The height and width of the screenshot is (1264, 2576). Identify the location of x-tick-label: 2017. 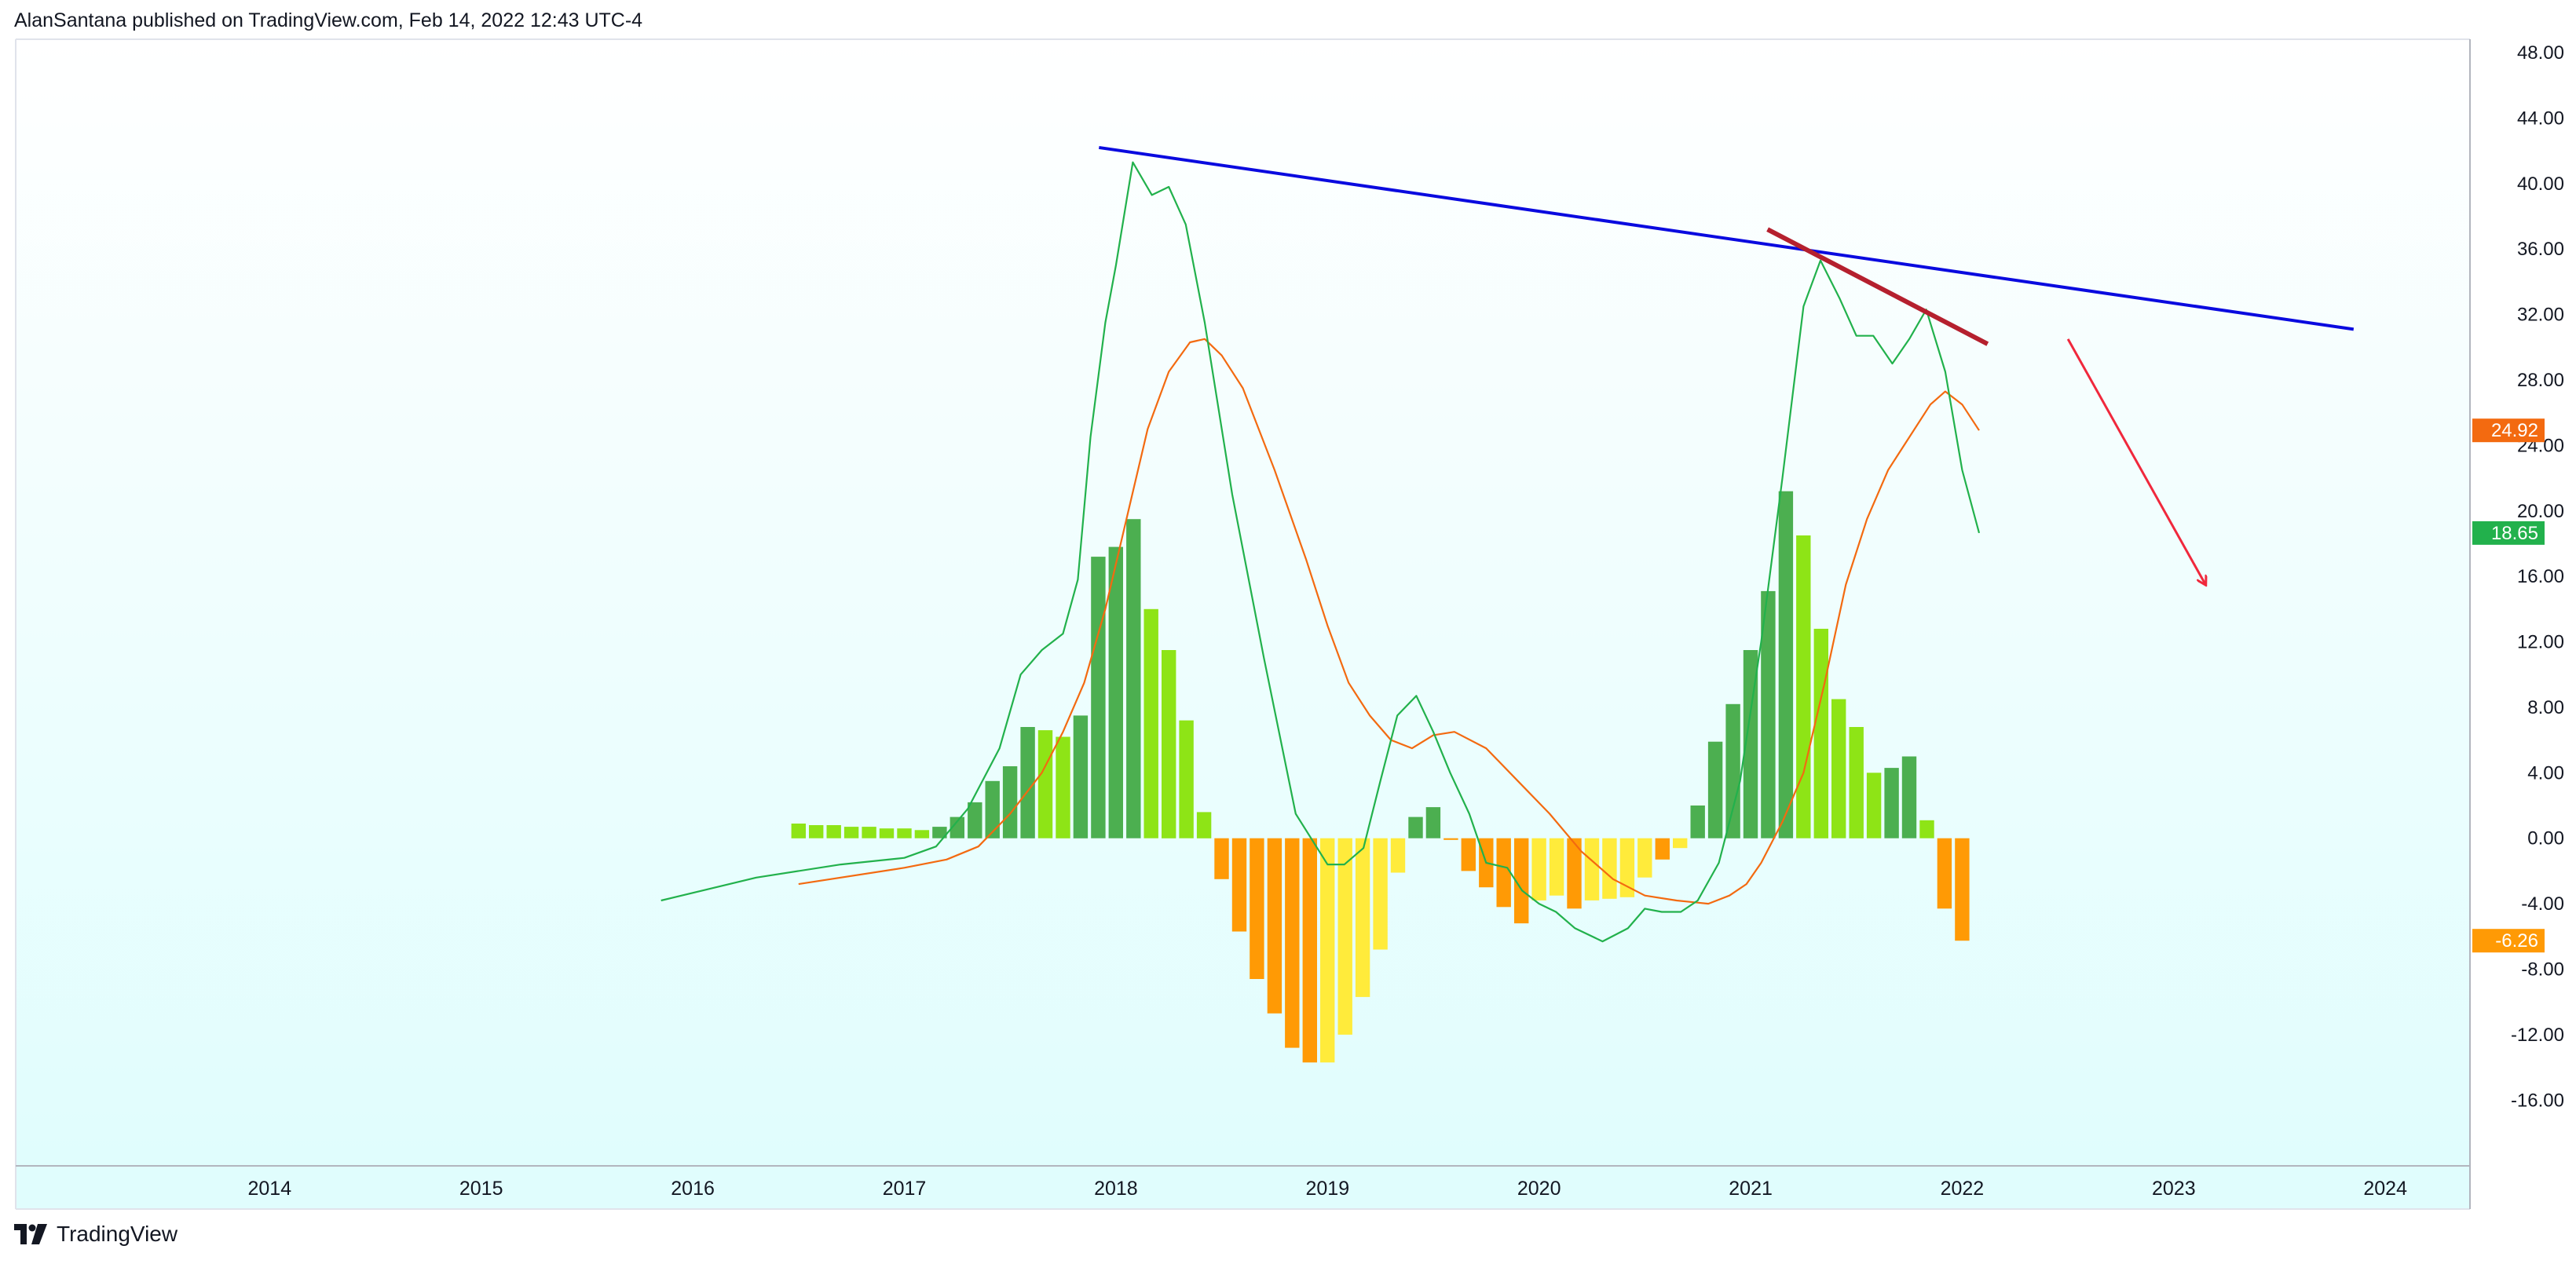
(905, 1189).